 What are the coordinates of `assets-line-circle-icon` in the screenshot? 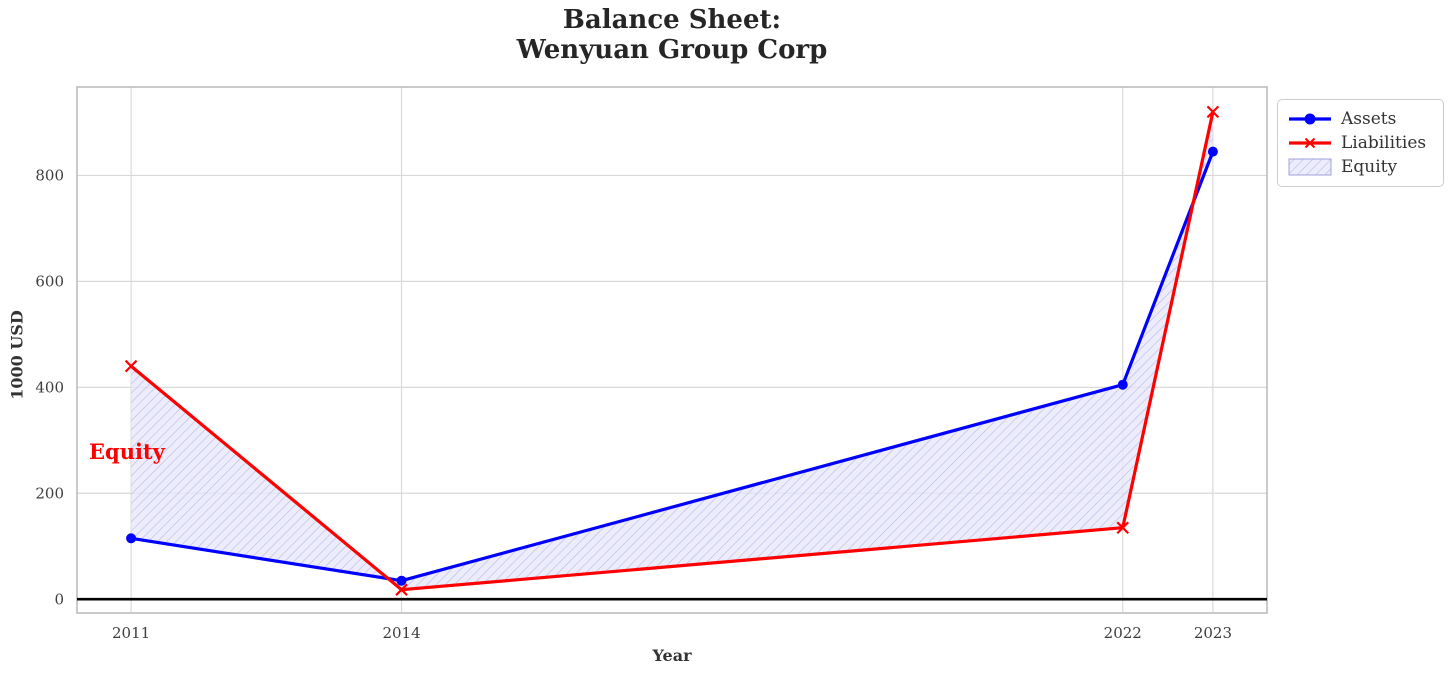 It's located at (1310, 119).